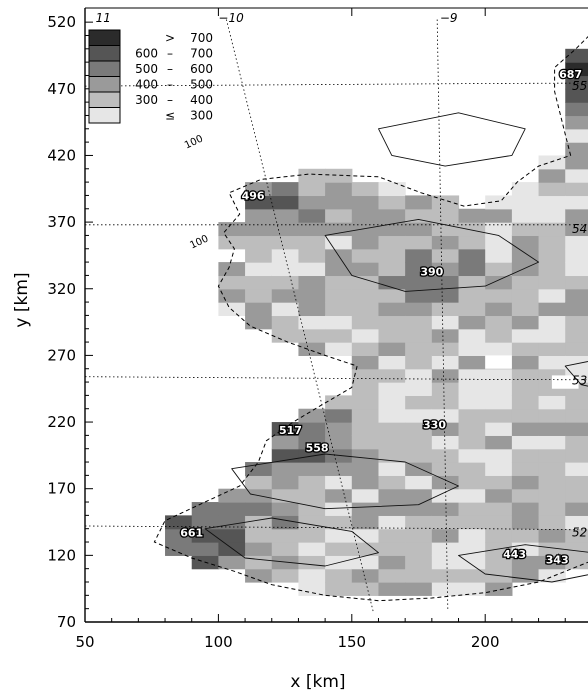 The image size is (588, 695). Describe the element at coordinates (201, 100) in the screenshot. I see `legend-label-high: 400` at that location.